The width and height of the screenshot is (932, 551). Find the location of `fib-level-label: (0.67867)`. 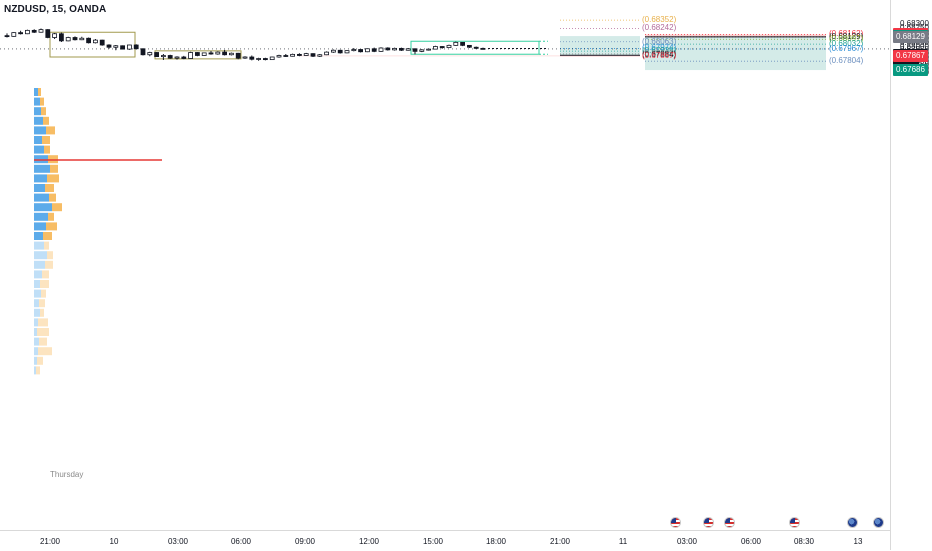

fib-level-label: (0.67867) is located at coordinates (659, 56).